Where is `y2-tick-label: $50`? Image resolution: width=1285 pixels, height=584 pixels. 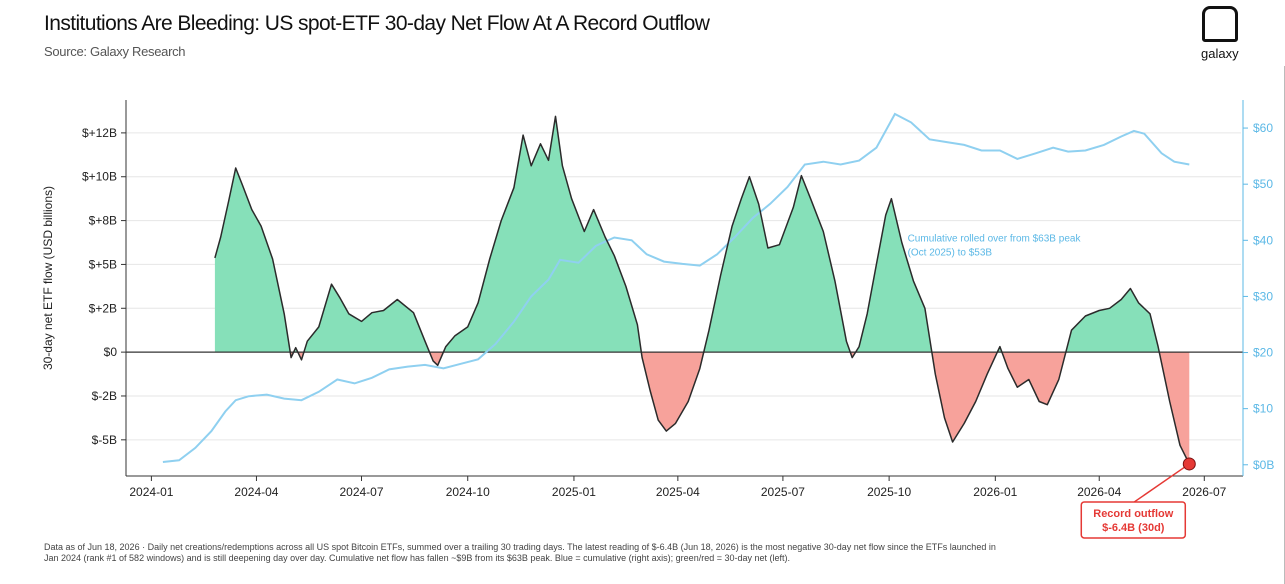 y2-tick-label: $50 is located at coordinates (1263, 184).